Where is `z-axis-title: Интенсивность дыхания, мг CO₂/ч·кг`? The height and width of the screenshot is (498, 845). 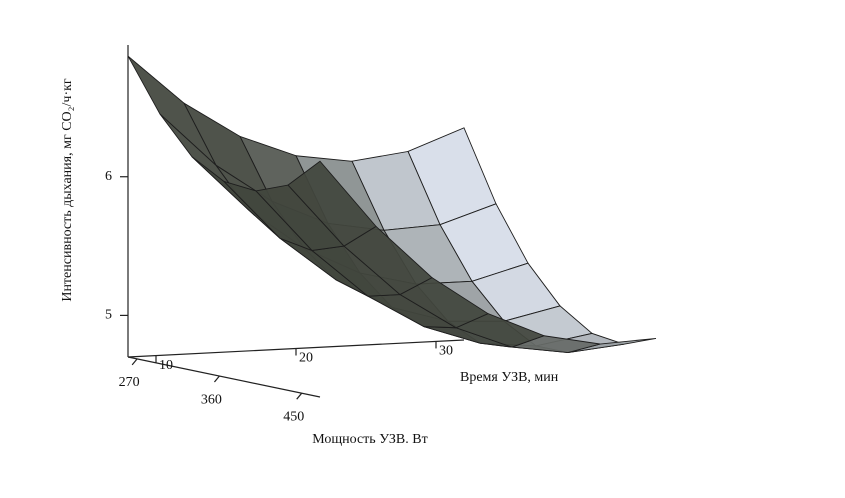
z-axis-title: Интенсивность дыхания, мг CO₂/ч·кг is located at coordinates (67, 190).